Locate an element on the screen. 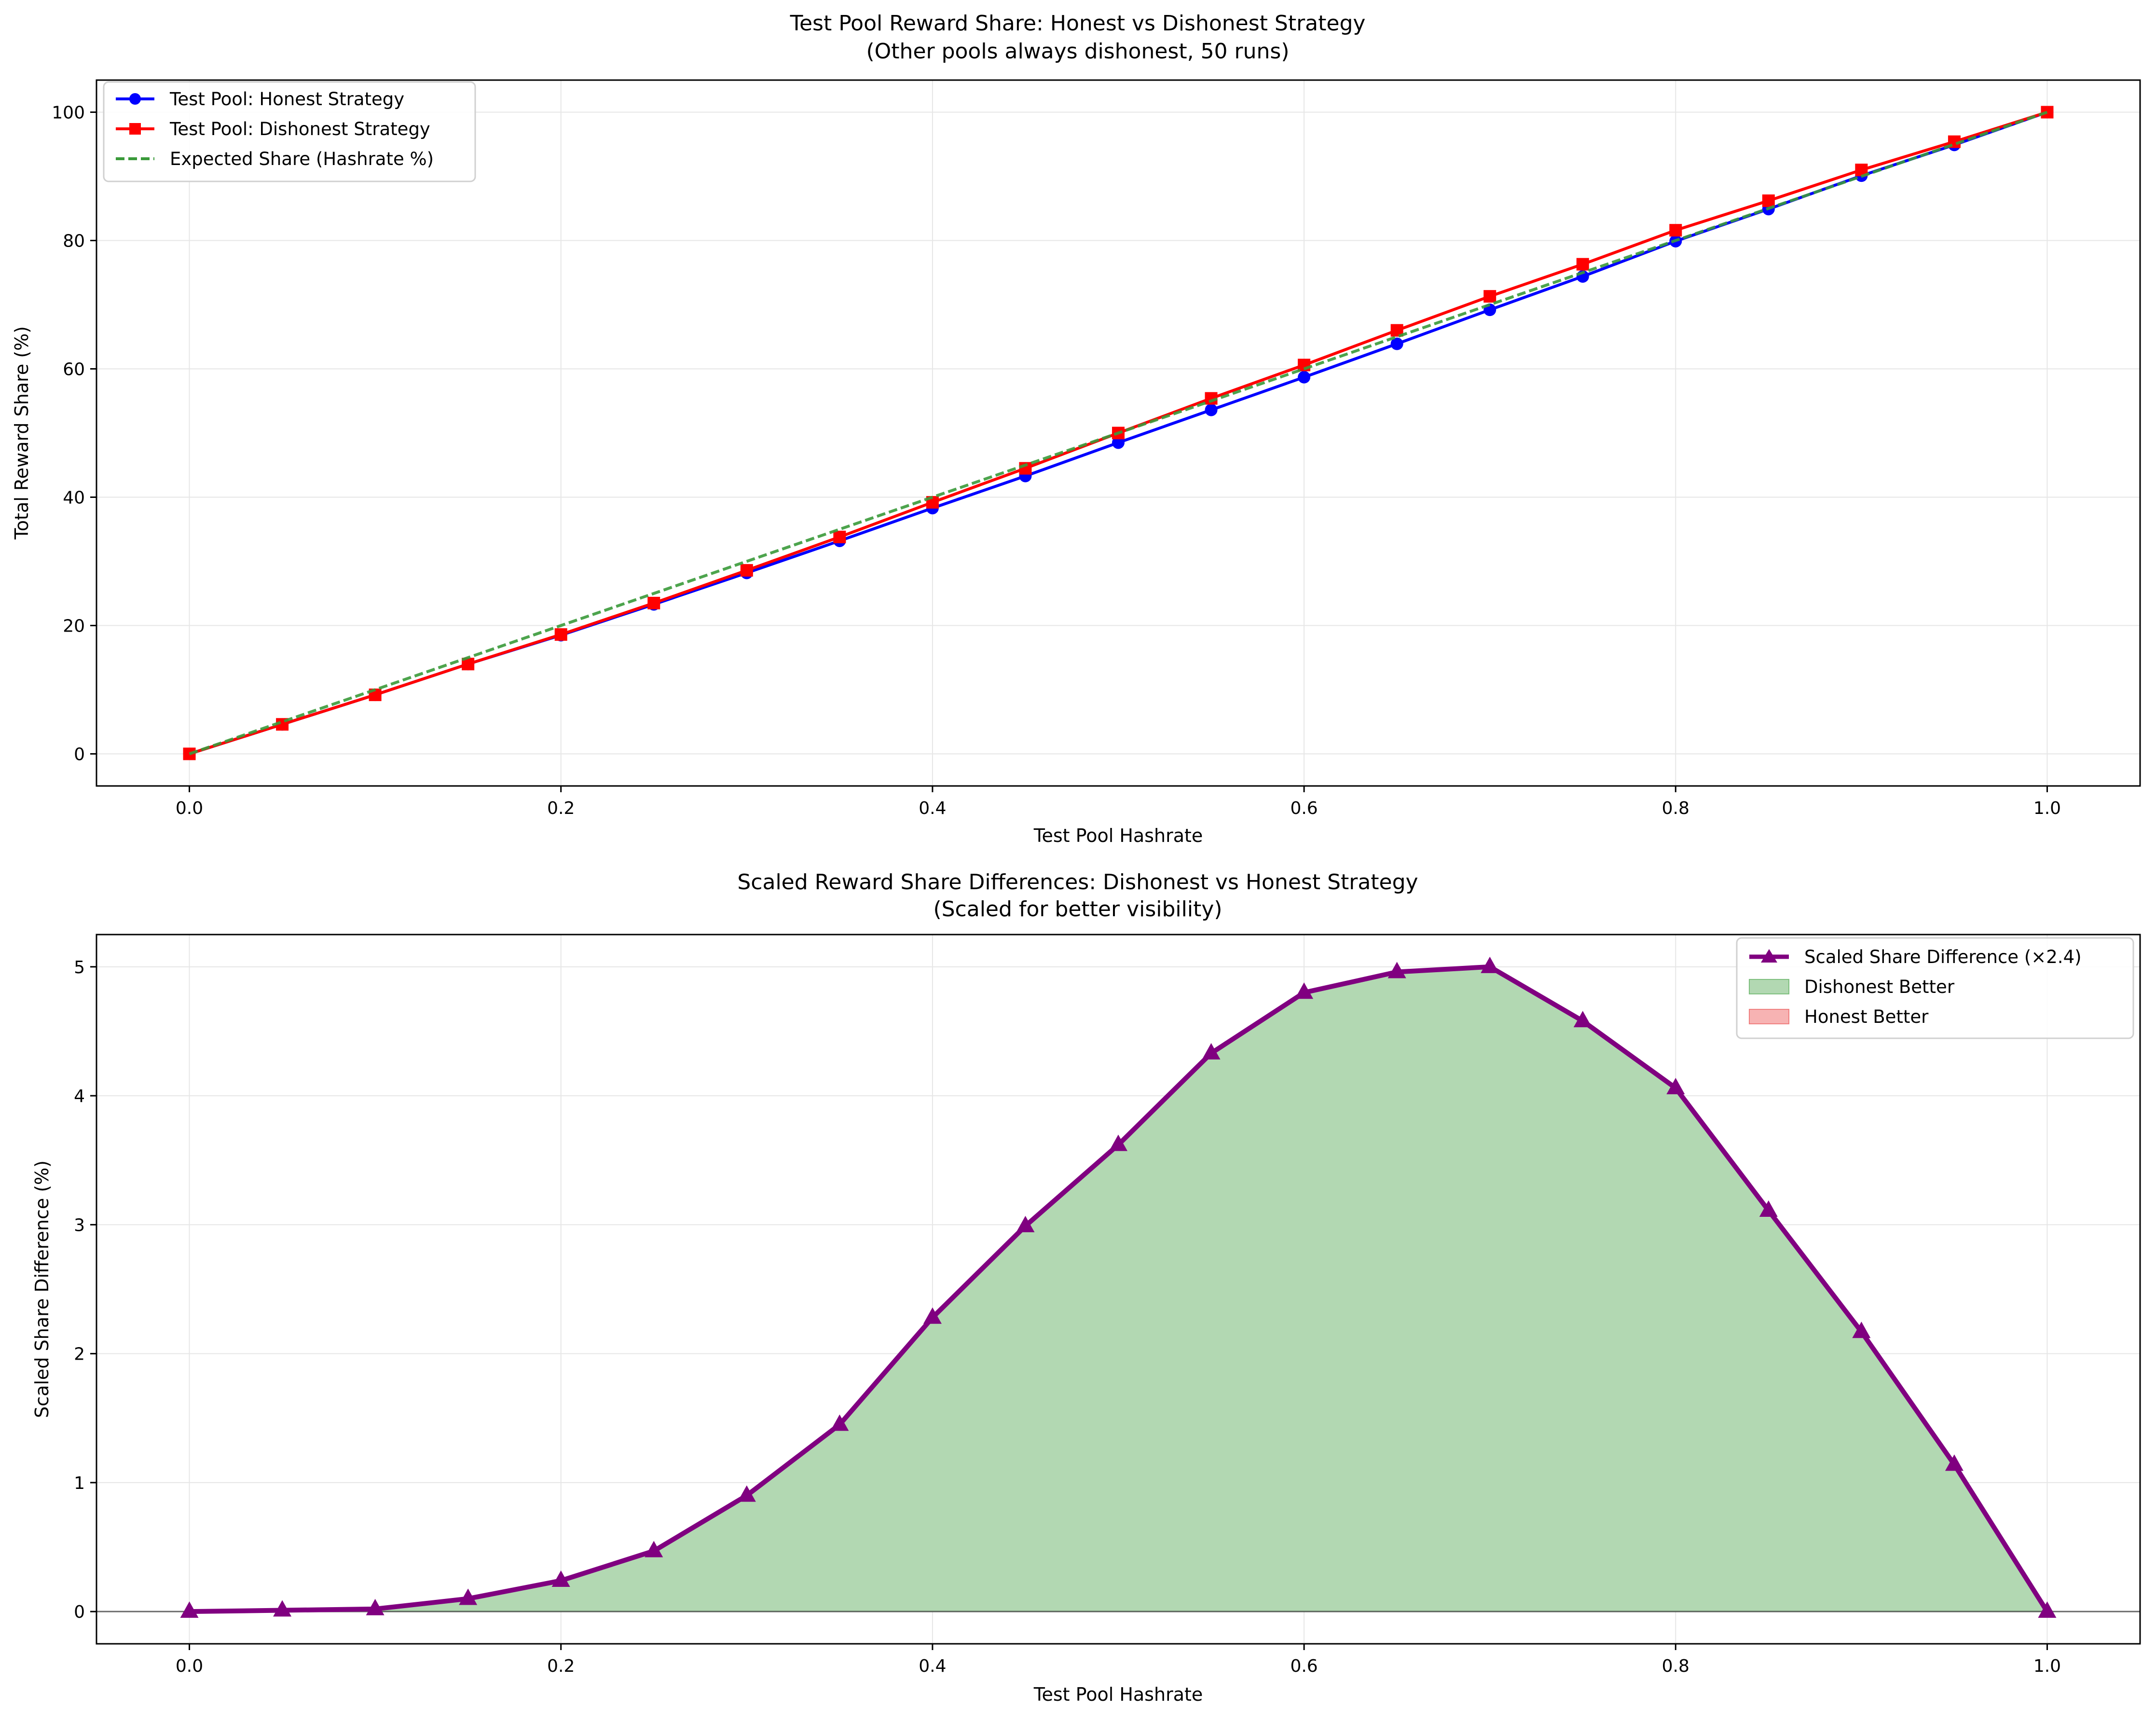 Image resolution: width=2156 pixels, height=1721 pixels. y-tick-label: 100 is located at coordinates (68, 113).